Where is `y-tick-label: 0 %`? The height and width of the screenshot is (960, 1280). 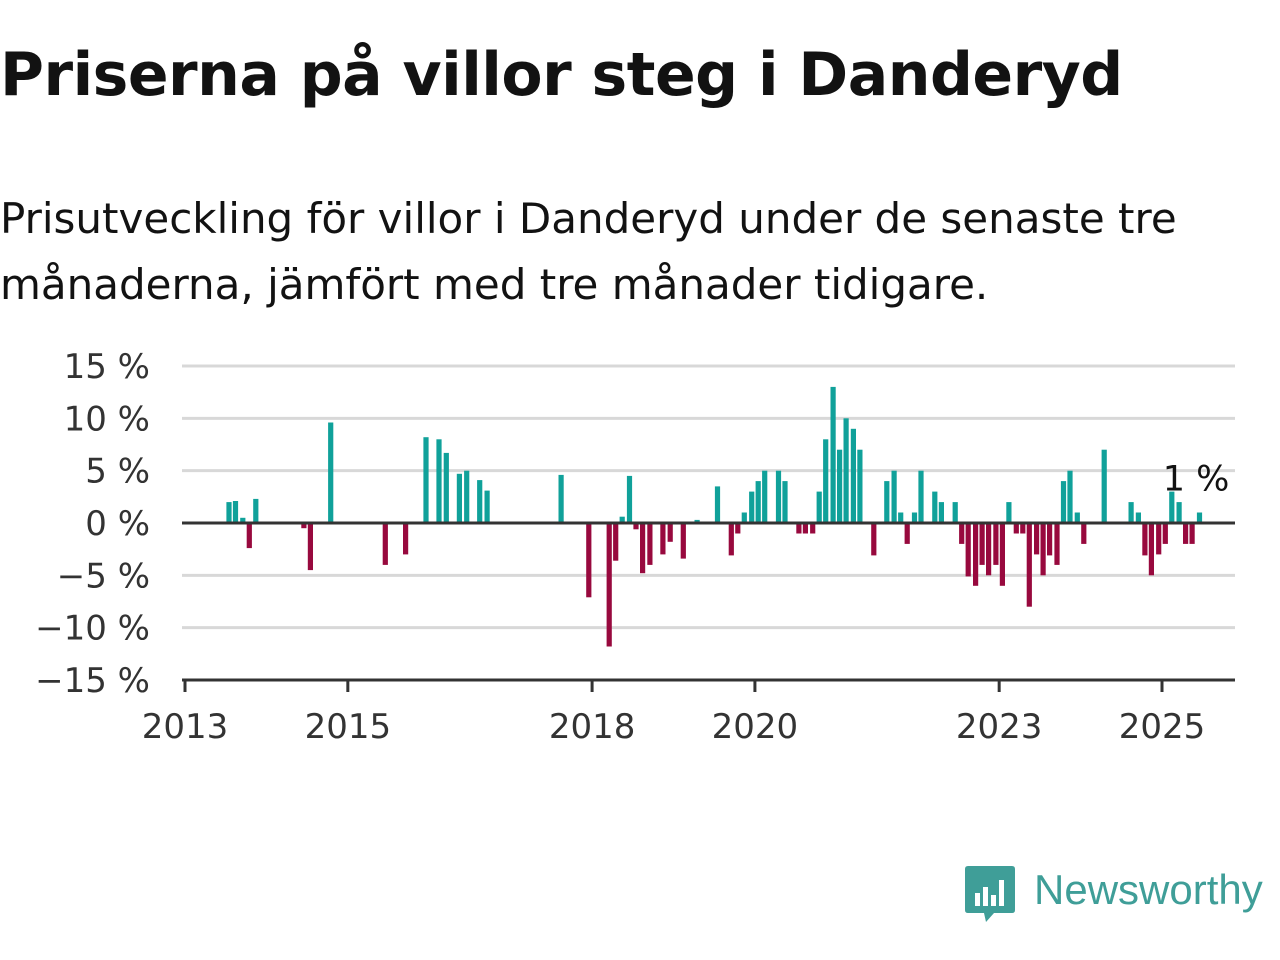
y-tick-label: 0 % is located at coordinates (117, 524).